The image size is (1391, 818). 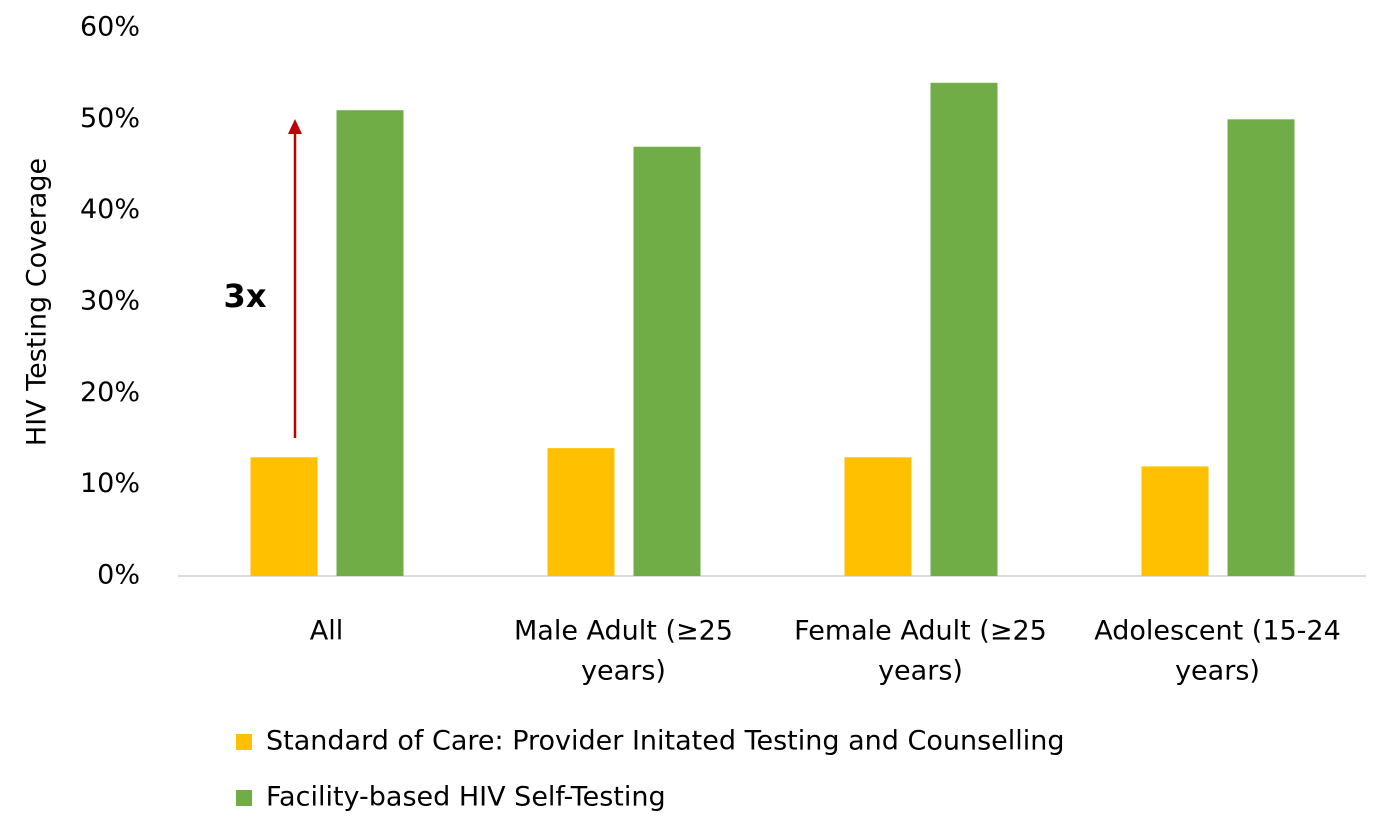 I want to click on annotation-arrowhead, so click(x=295, y=126).